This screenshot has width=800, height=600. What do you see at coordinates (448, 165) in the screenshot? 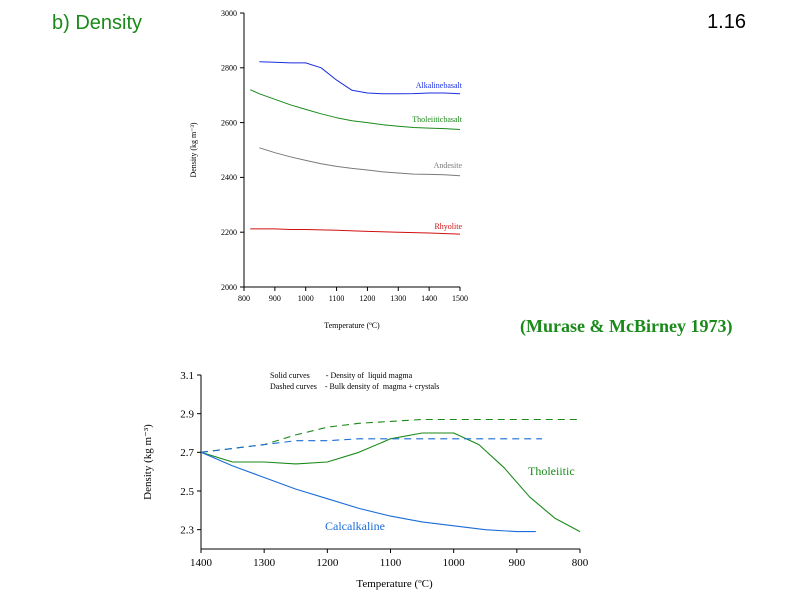
I see `series-label: Andesite` at bounding box center [448, 165].